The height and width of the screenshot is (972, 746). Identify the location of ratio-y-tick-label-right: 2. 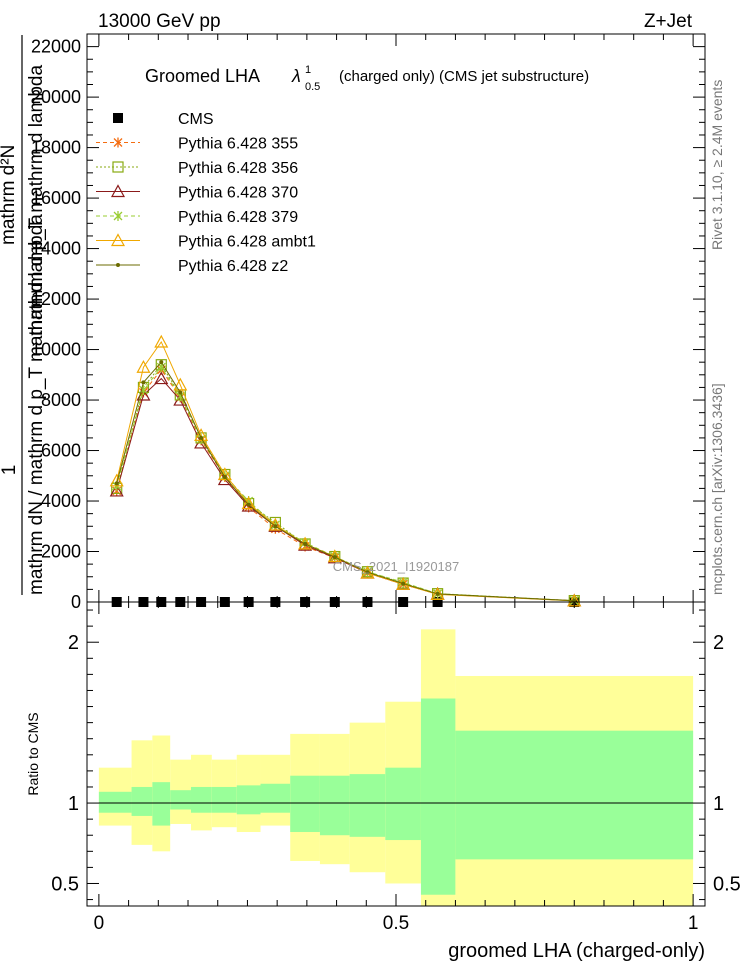
(718, 643).